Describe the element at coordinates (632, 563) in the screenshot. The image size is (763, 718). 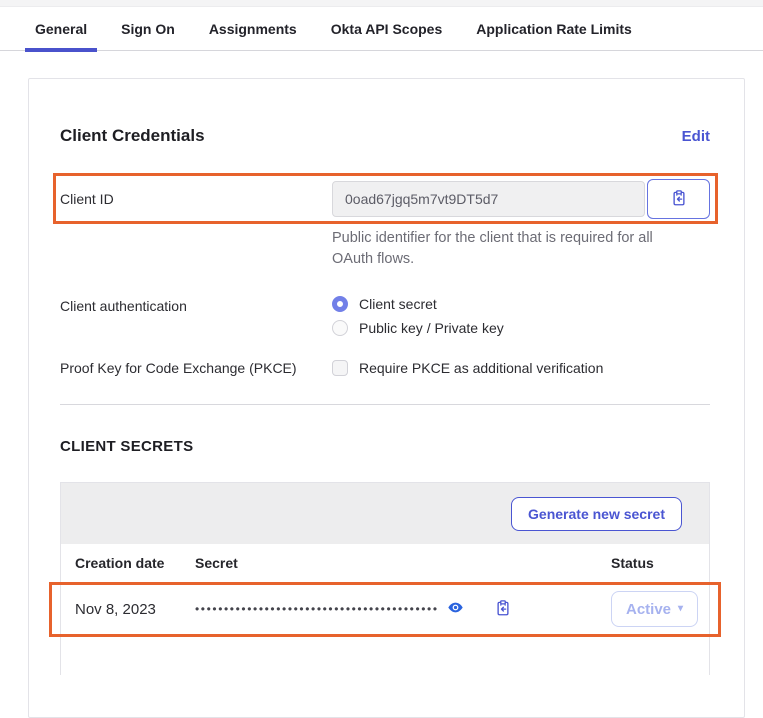
I see `header-status: Status` at that location.